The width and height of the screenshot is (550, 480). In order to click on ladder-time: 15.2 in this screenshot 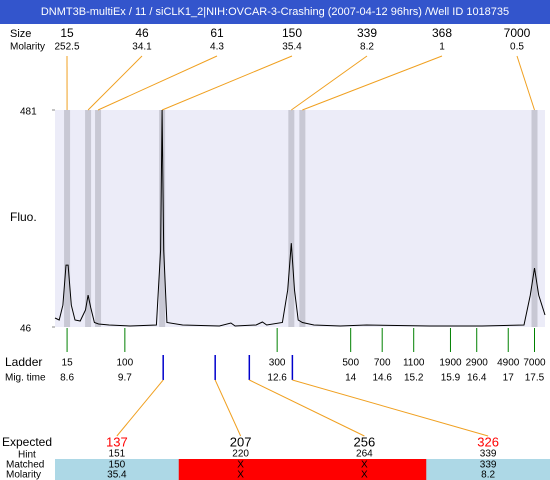, I will do `click(414, 378)`.